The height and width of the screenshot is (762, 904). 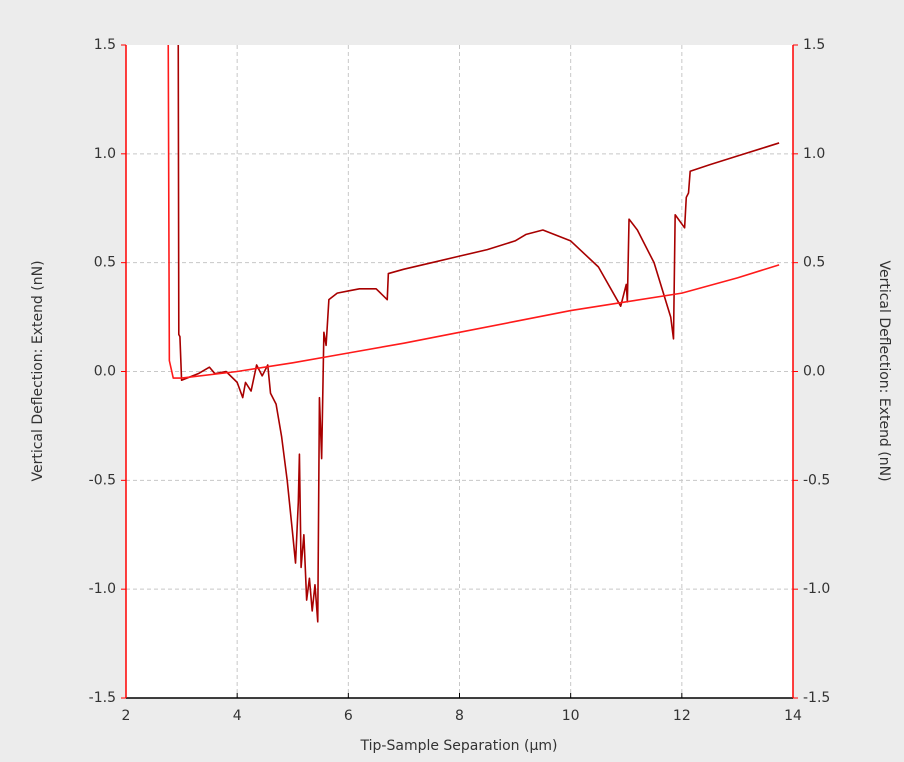 I want to click on y2-axis-label: Vertical Deflection: Extend (nN), so click(x=884, y=370).